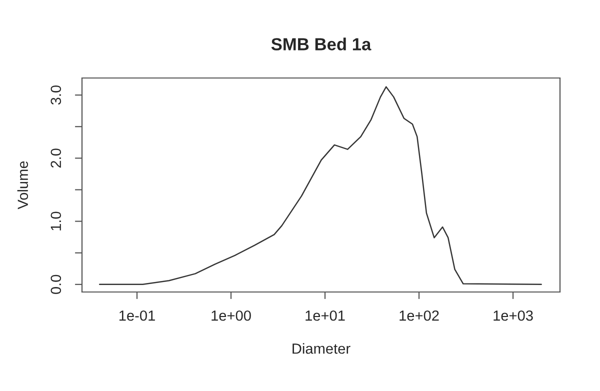 This screenshot has height=391, width=600. I want to click on y-tick-label: 1.0, so click(56, 221).